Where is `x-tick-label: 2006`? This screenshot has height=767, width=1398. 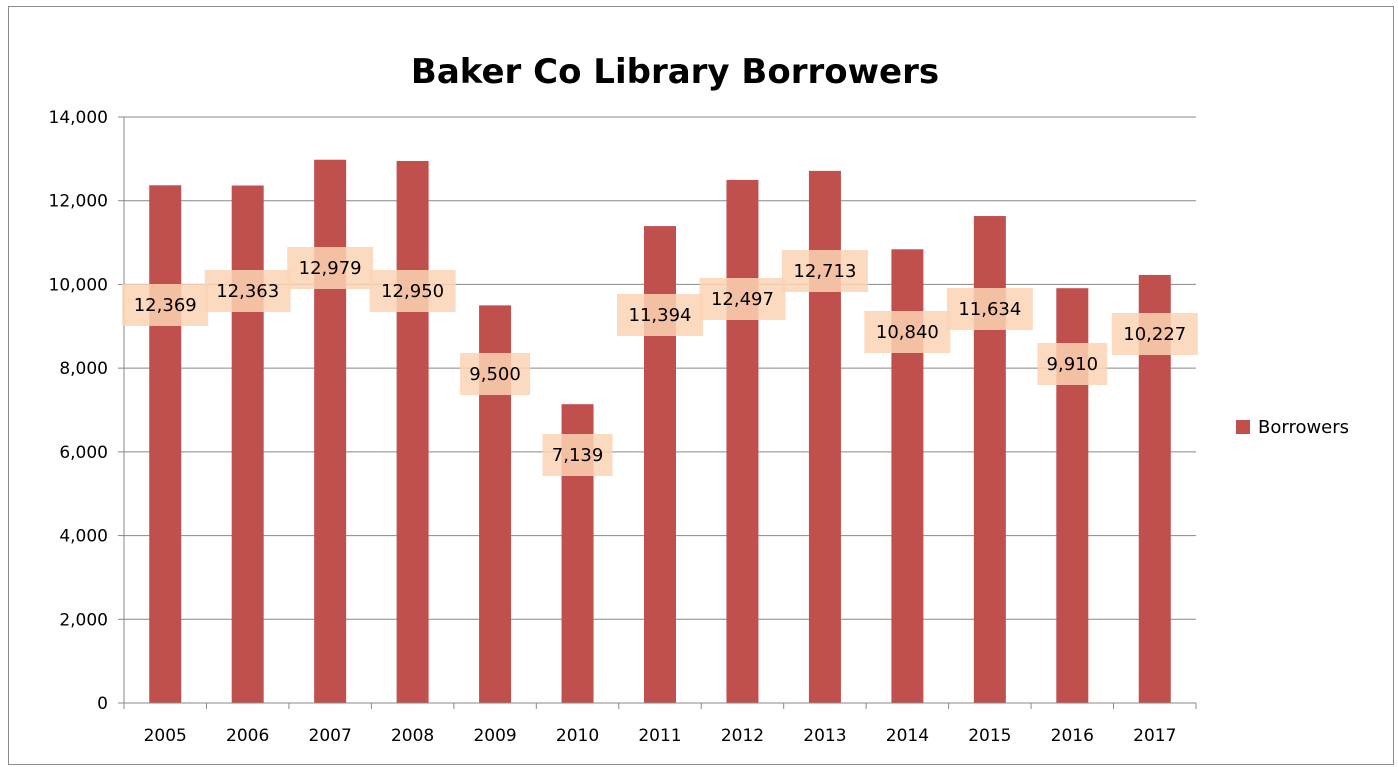 x-tick-label: 2006 is located at coordinates (247, 736).